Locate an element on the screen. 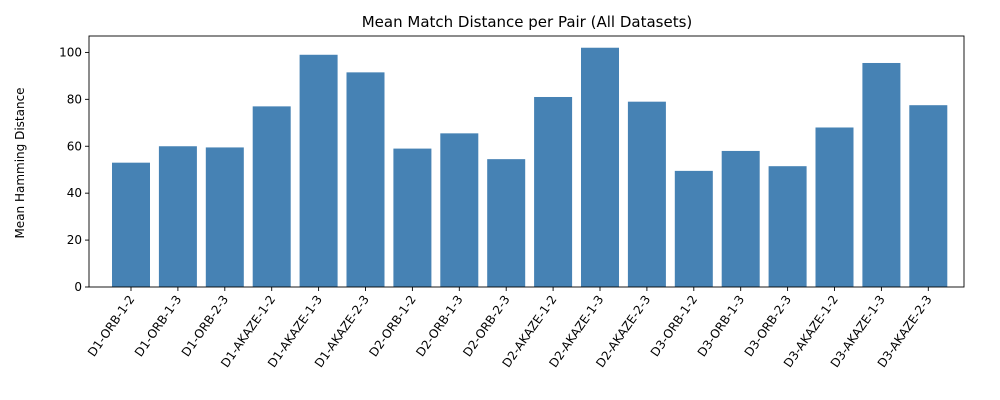  y-axis-label: Mean Hamming Distance is located at coordinates (20, 162).